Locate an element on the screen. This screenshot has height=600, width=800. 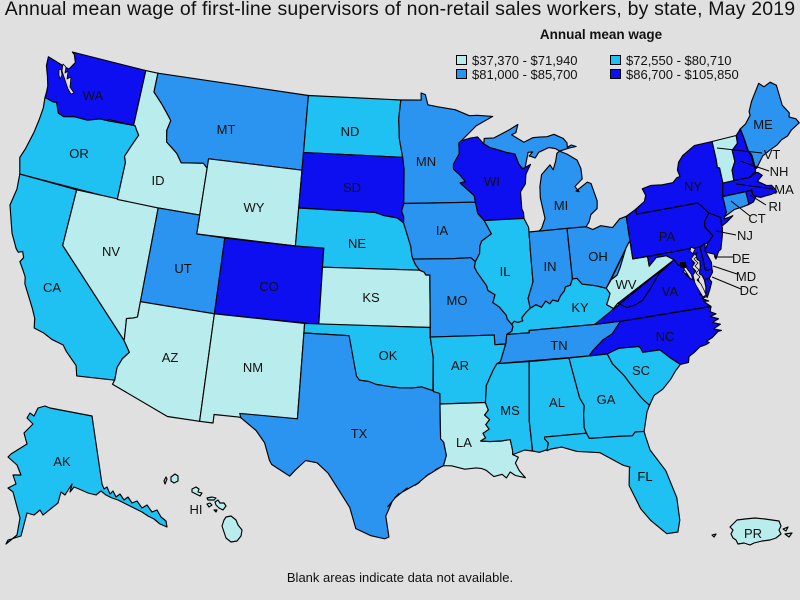
svg-text: DE is located at coordinates (741, 258).